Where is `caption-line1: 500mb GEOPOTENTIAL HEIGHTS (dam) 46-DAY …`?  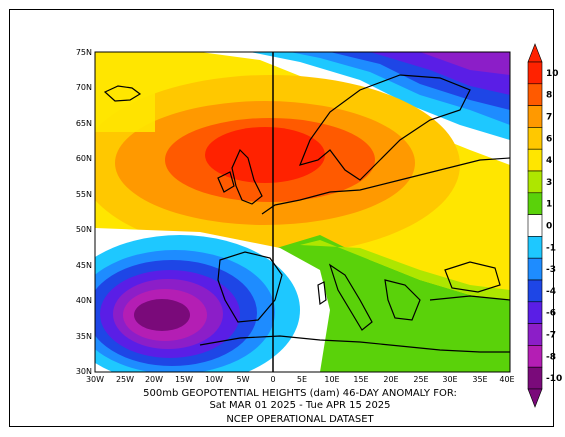
caption-line1: 500mb GEOPOTENTIAL HEIGHTS (dam) 46-DAY … is located at coordinates (300, 393).